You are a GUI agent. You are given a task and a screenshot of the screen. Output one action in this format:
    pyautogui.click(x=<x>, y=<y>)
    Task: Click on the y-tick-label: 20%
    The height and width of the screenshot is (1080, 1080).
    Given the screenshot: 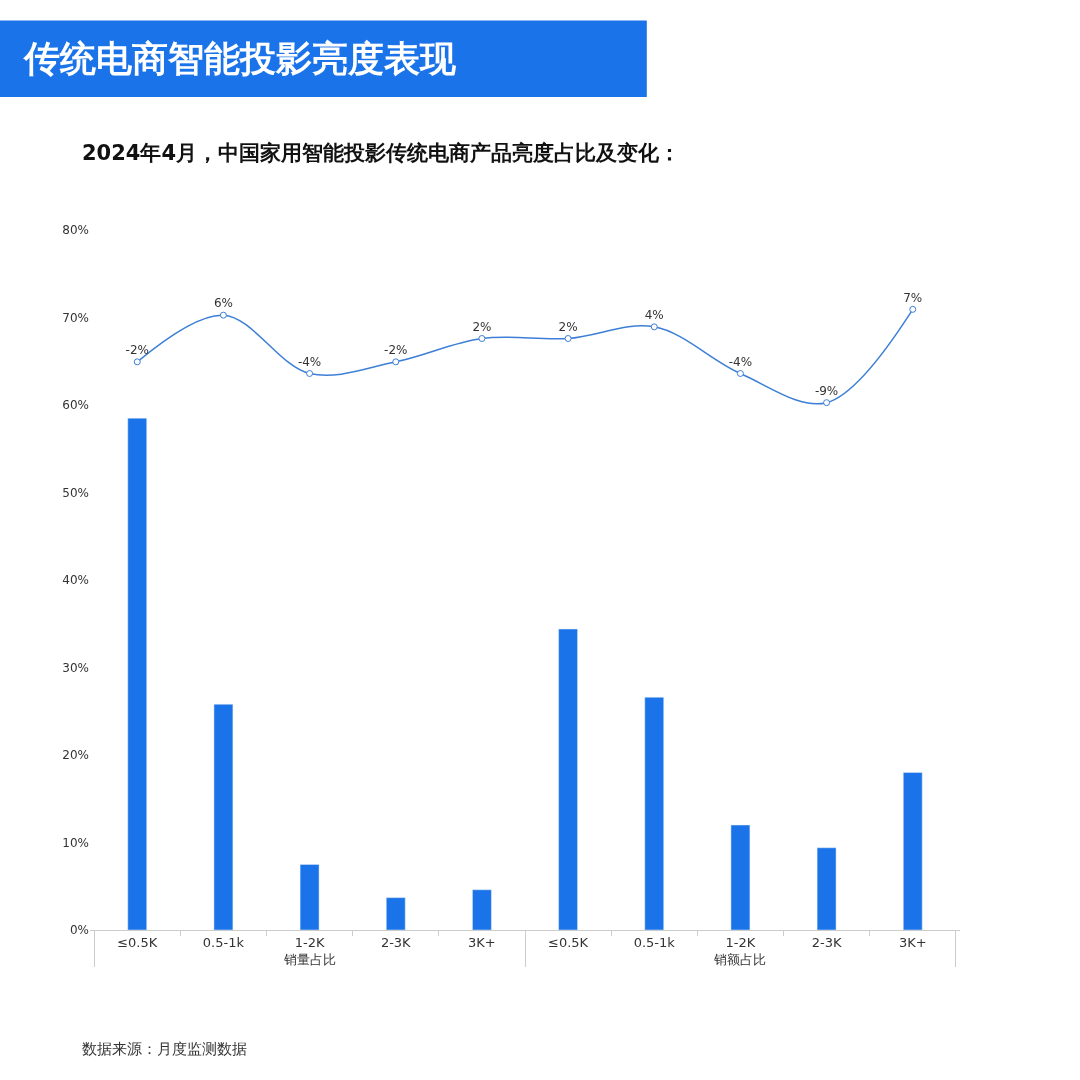 What is the action you would take?
    pyautogui.click(x=75, y=755)
    